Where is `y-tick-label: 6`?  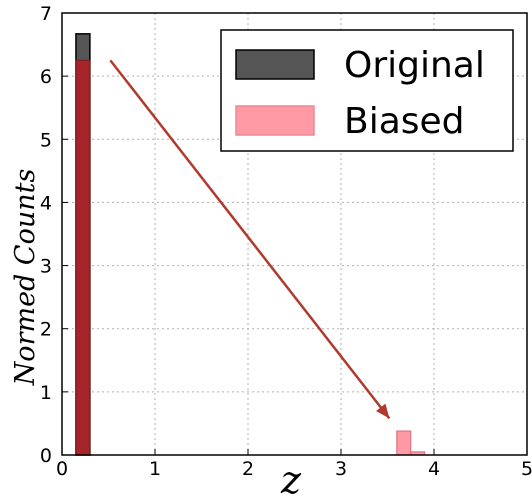 y-tick-label: 6 is located at coordinates (46, 77).